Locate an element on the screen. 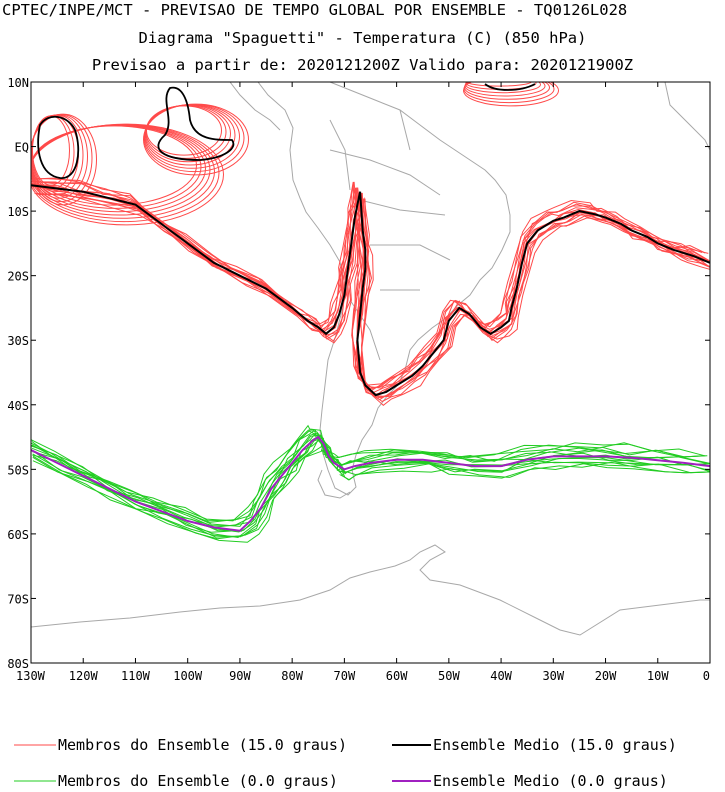 This screenshot has width=725, height=792. legend-item-mean-0: Ensemble Medio (0.0 graus) is located at coordinates (550, 781).